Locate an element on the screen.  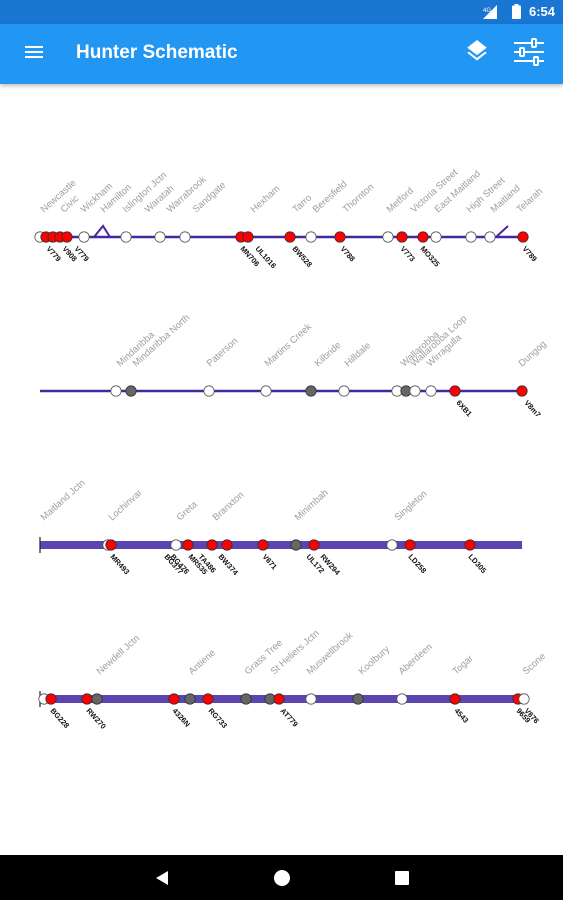
station-label: Dungog is located at coordinates (533, 354).